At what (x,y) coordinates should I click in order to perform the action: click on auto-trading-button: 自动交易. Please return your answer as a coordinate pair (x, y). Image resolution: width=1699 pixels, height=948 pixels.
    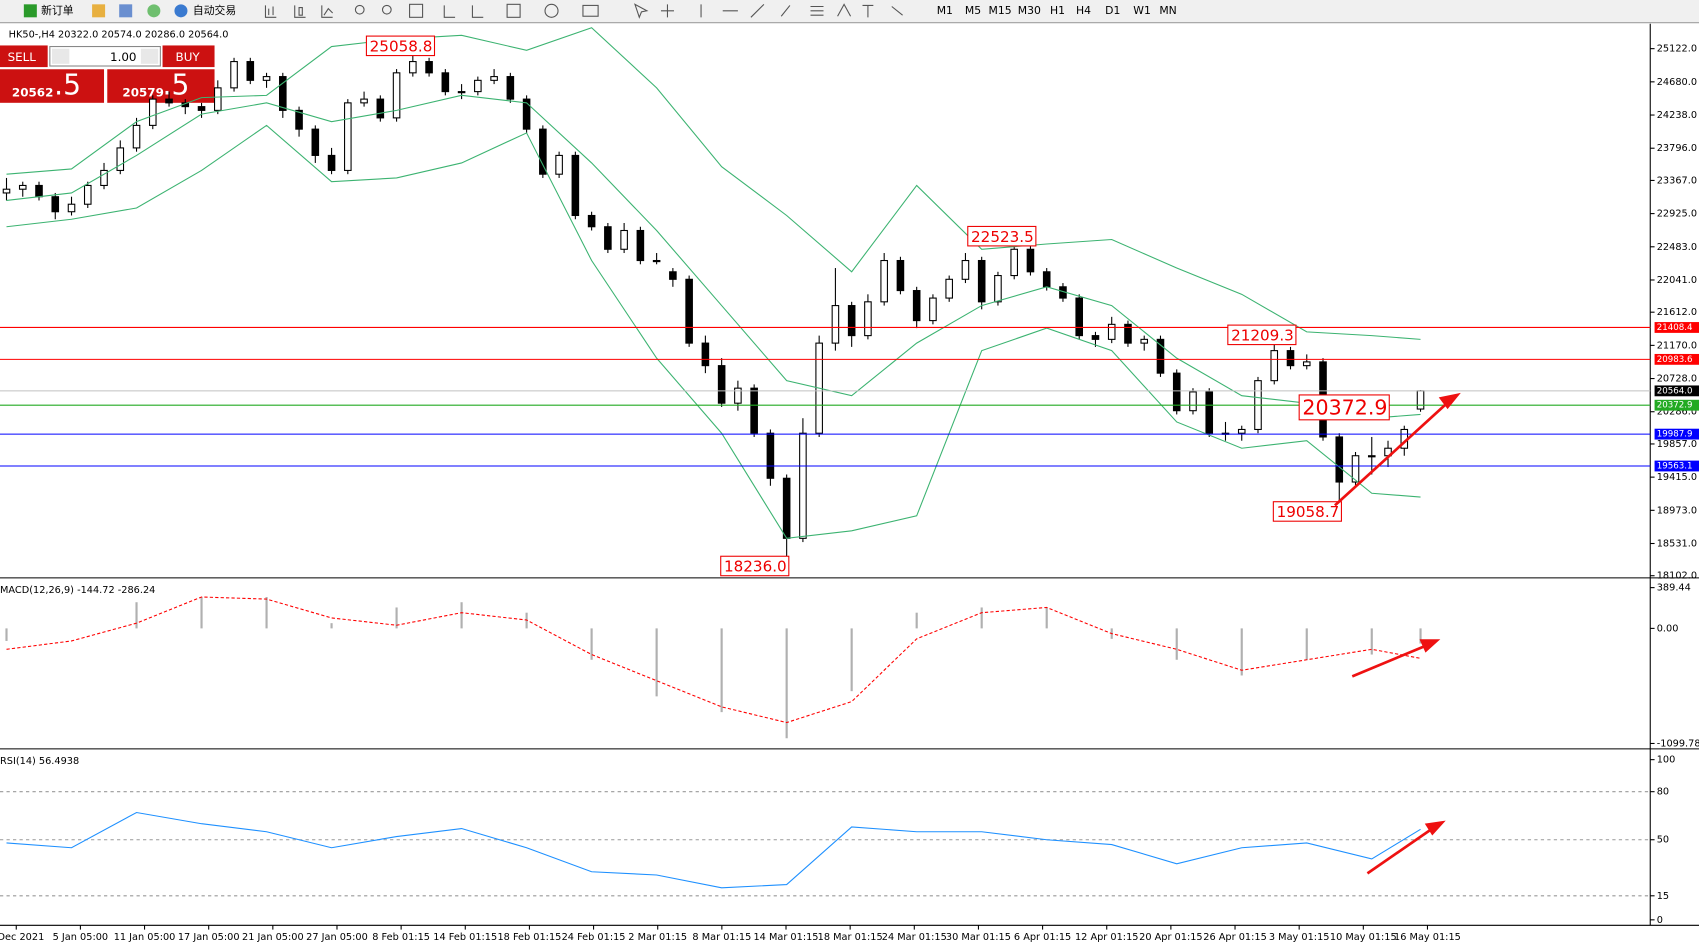
    Looking at the image, I should click on (214, 10).